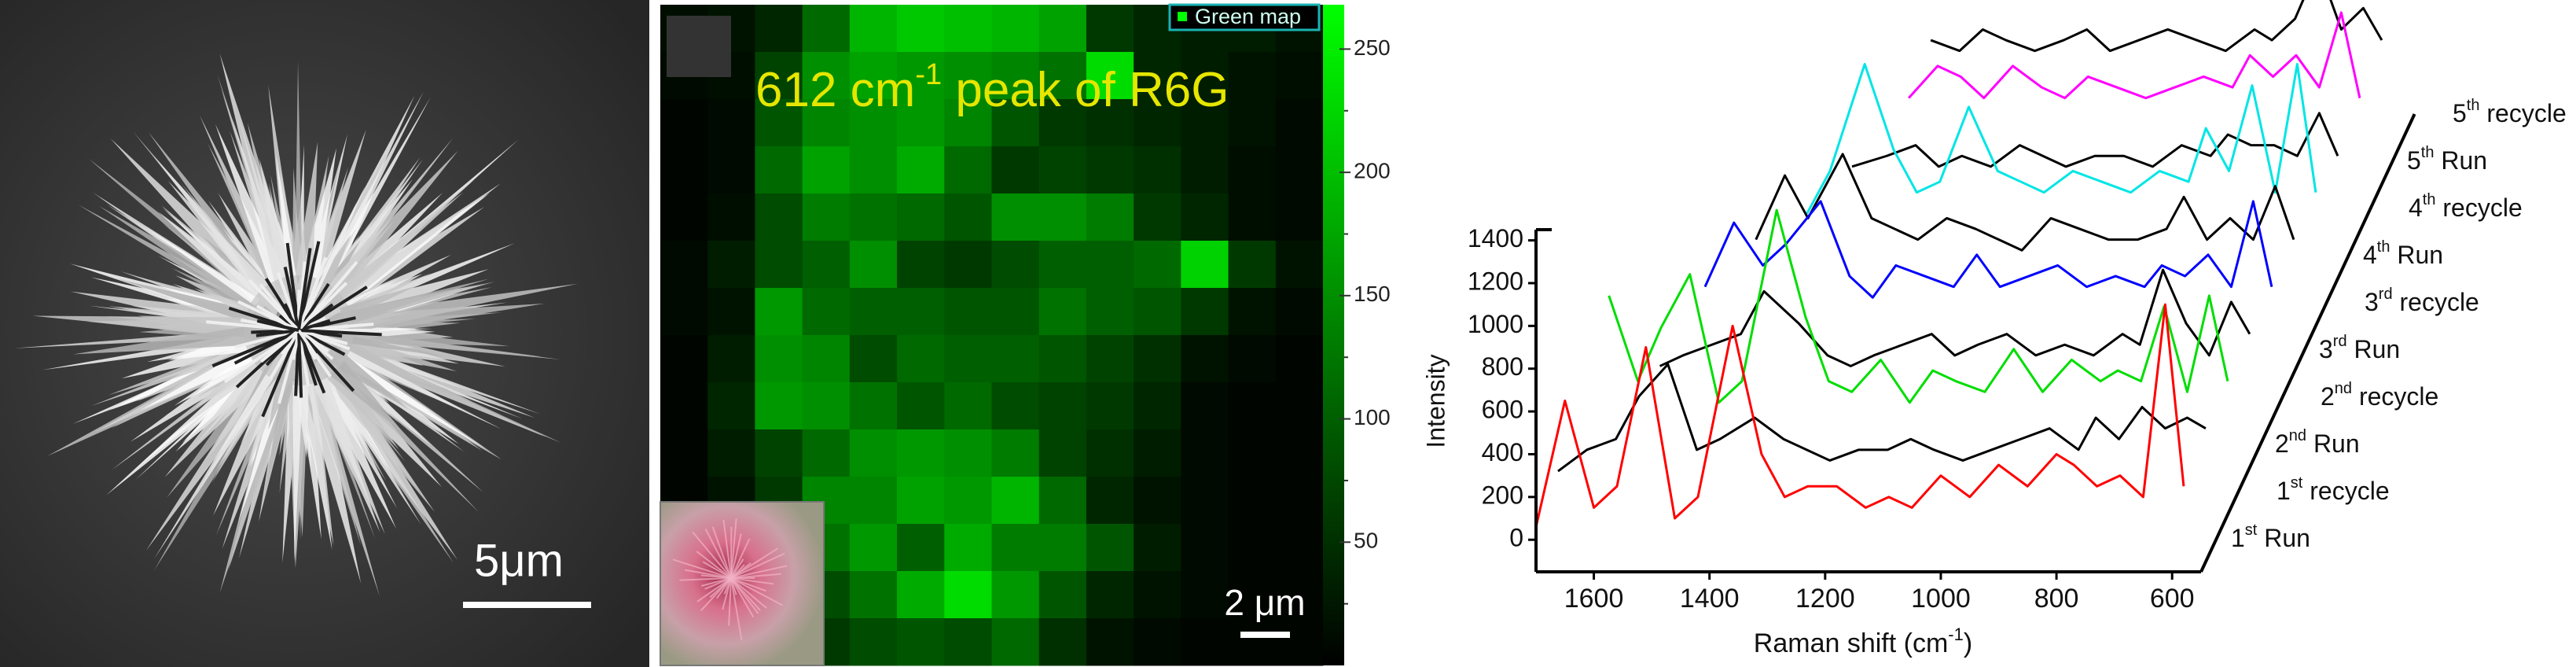 The height and width of the screenshot is (667, 2576). What do you see at coordinates (1372, 47) in the screenshot?
I see `colorbar-tick-label: 250` at bounding box center [1372, 47].